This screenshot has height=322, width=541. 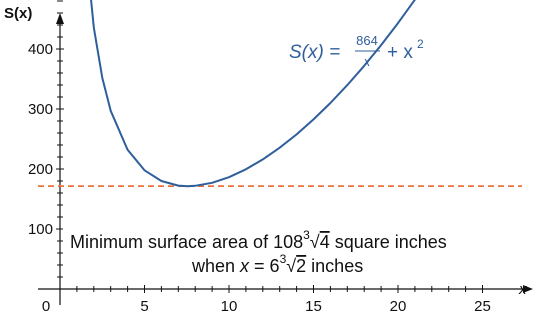 I want to click on annotation-line2: when x = 63√2 inches, so click(x=277, y=264).